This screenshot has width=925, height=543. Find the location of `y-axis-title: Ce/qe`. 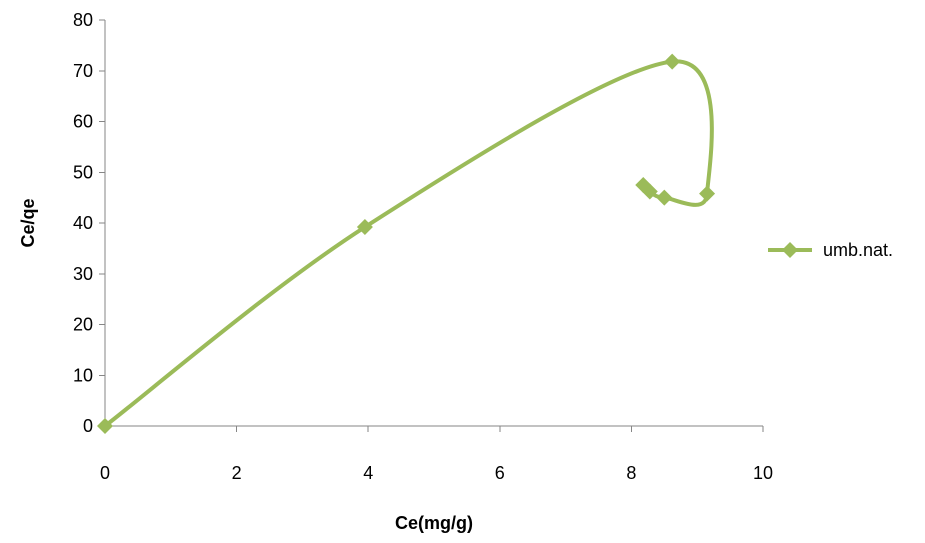

y-axis-title: Ce/qe is located at coordinates (28, 222).